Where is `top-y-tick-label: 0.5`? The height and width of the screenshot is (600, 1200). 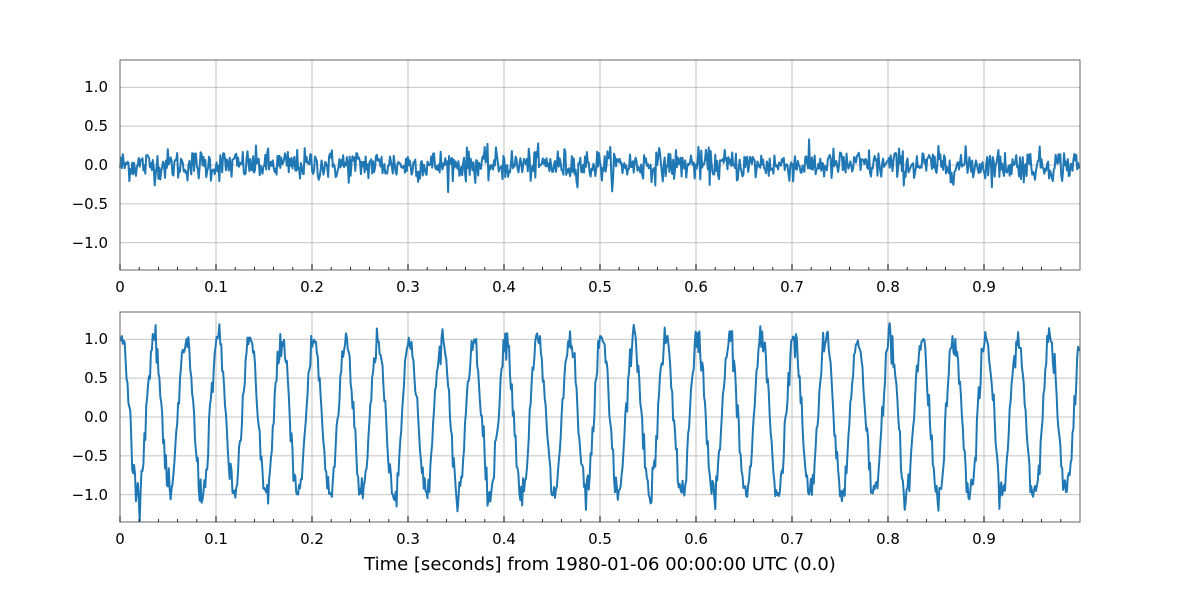 top-y-tick-label: 0.5 is located at coordinates (96, 126).